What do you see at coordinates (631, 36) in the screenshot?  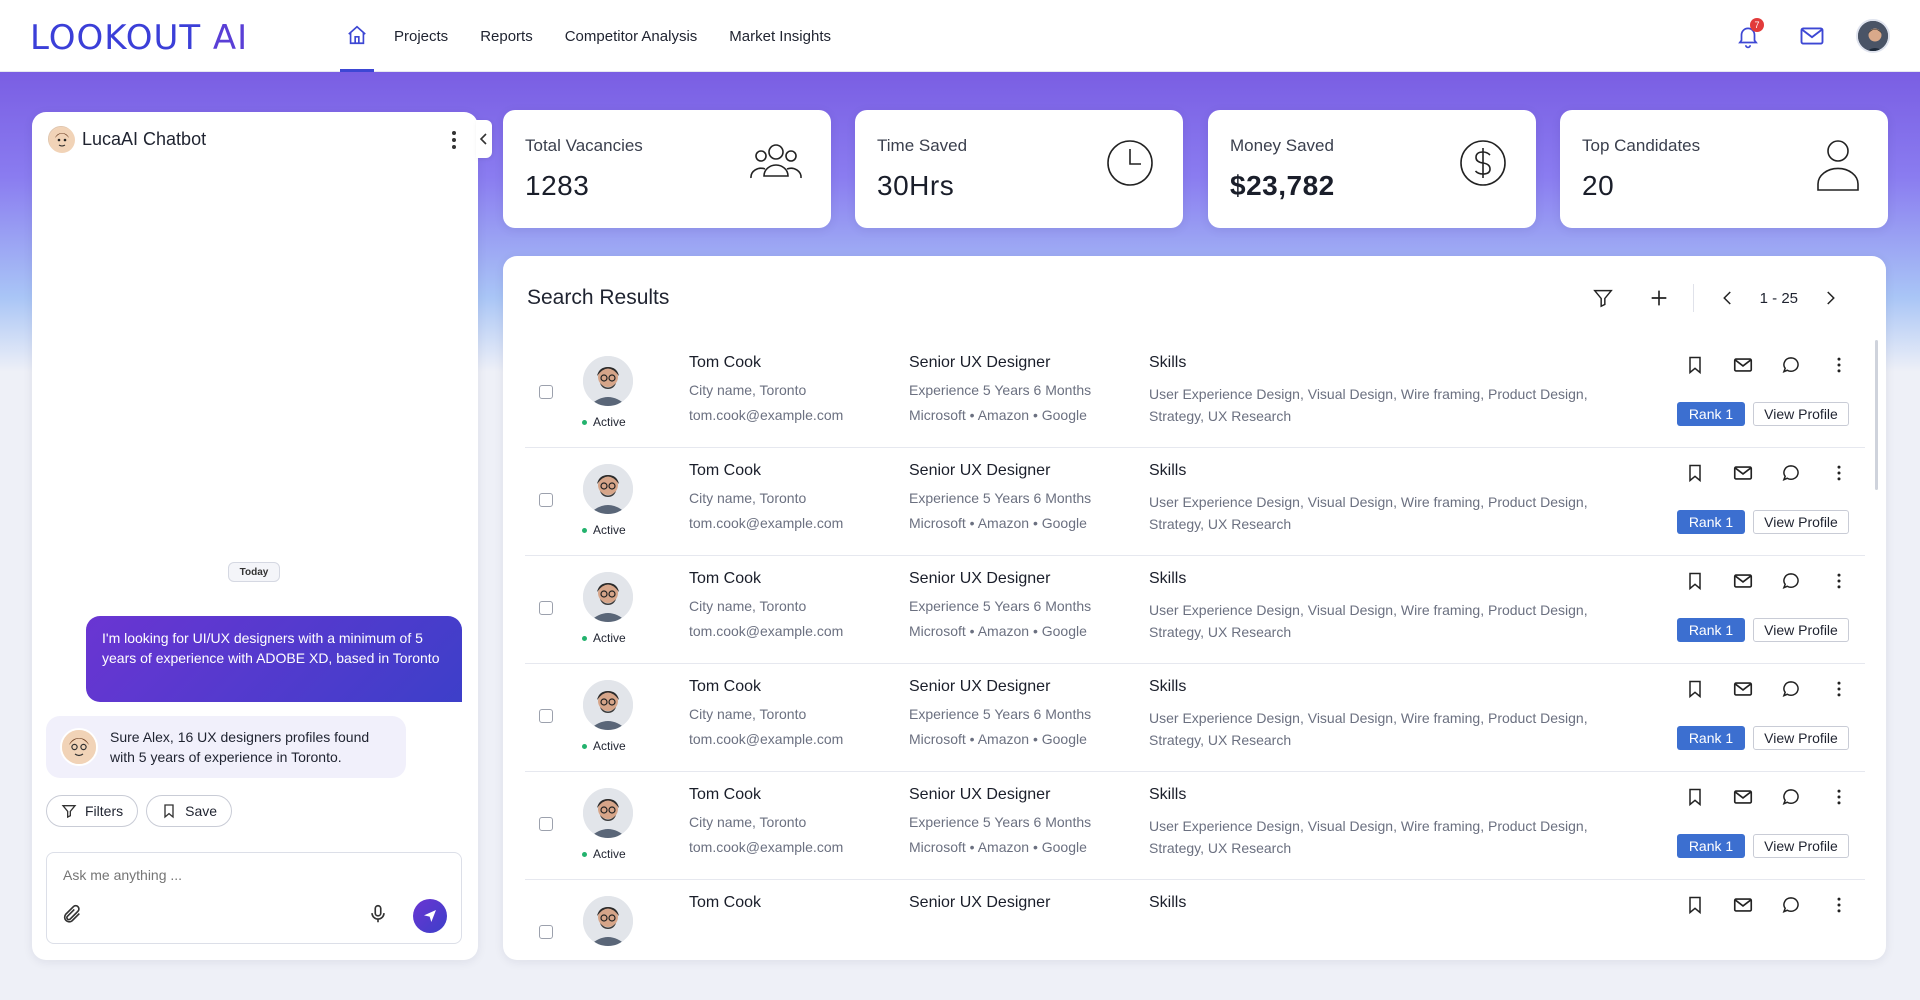 I see `nav-competitor-analysis: Competitor Analysis` at bounding box center [631, 36].